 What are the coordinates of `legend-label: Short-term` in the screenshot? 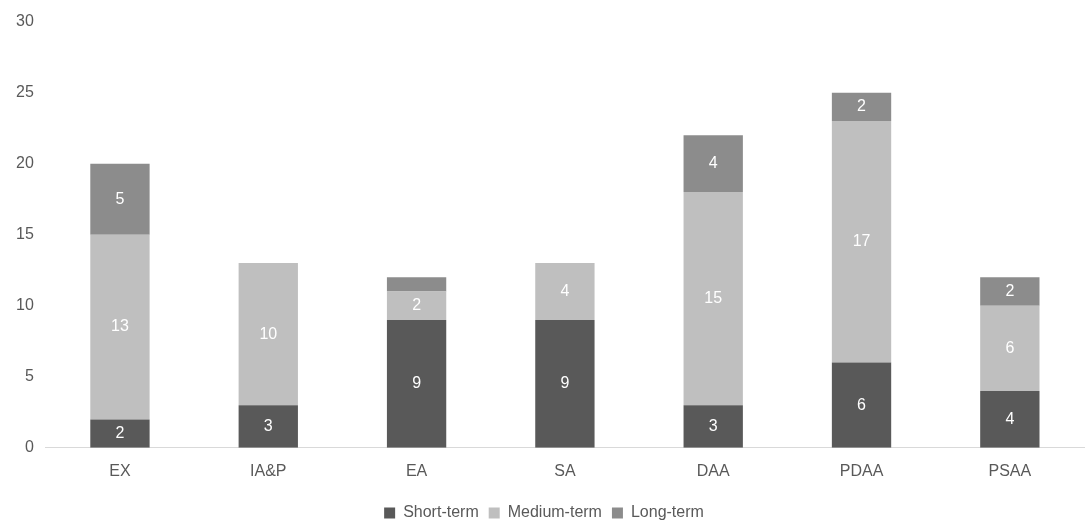 It's located at (441, 512).